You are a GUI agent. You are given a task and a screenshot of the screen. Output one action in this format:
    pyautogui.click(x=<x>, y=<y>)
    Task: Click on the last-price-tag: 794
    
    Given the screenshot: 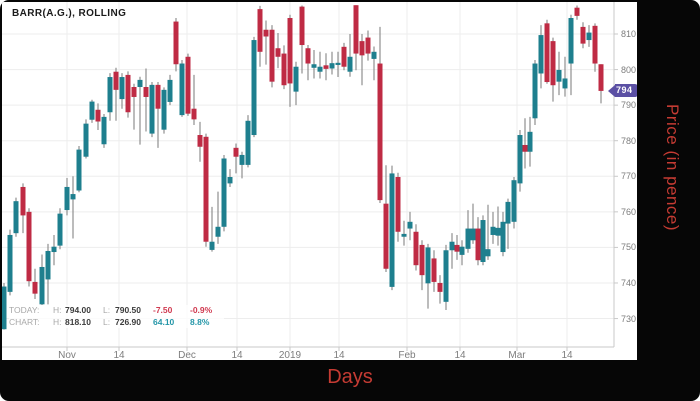 What is the action you would take?
    pyautogui.click(x=622, y=91)
    